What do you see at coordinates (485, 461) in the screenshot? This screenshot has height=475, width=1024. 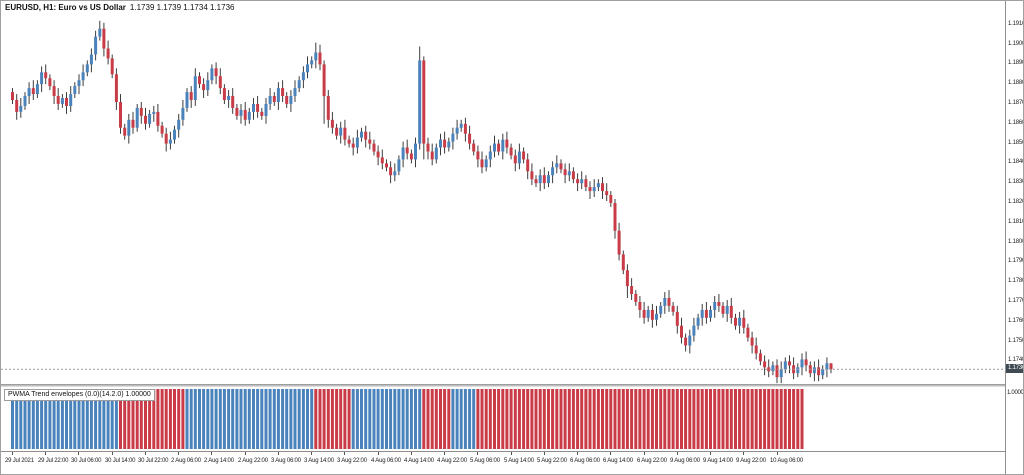 I see `time-axis-label: 5 Aug 06:00` at bounding box center [485, 461].